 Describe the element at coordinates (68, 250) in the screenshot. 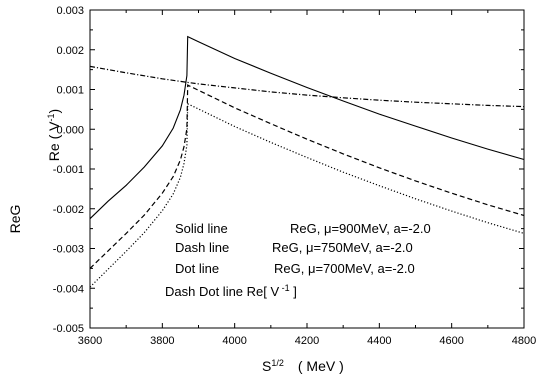

I see `y-tick-label: -0.003` at that location.